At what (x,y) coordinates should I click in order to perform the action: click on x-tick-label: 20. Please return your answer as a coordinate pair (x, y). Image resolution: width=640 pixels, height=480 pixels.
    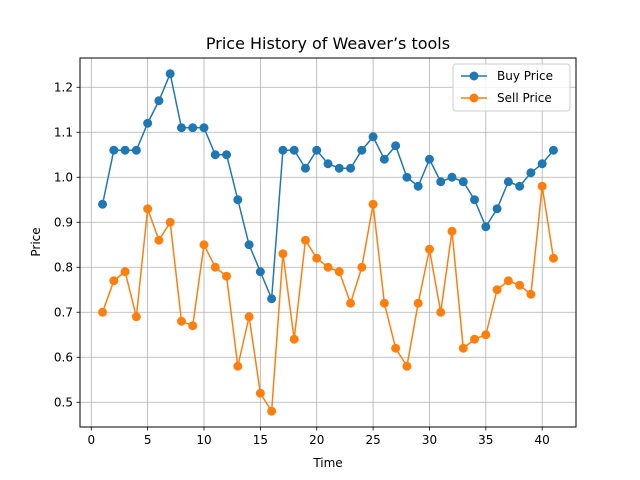
    Looking at the image, I should click on (316, 440).